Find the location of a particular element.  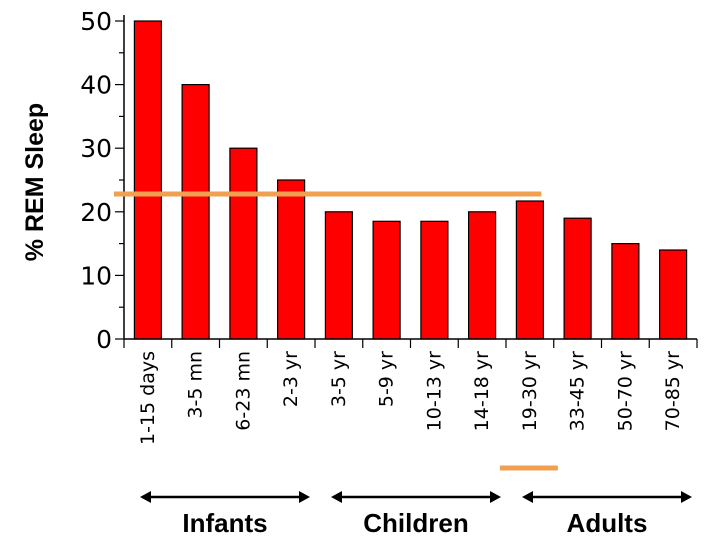

bar-5-9-yr is located at coordinates (386, 280).